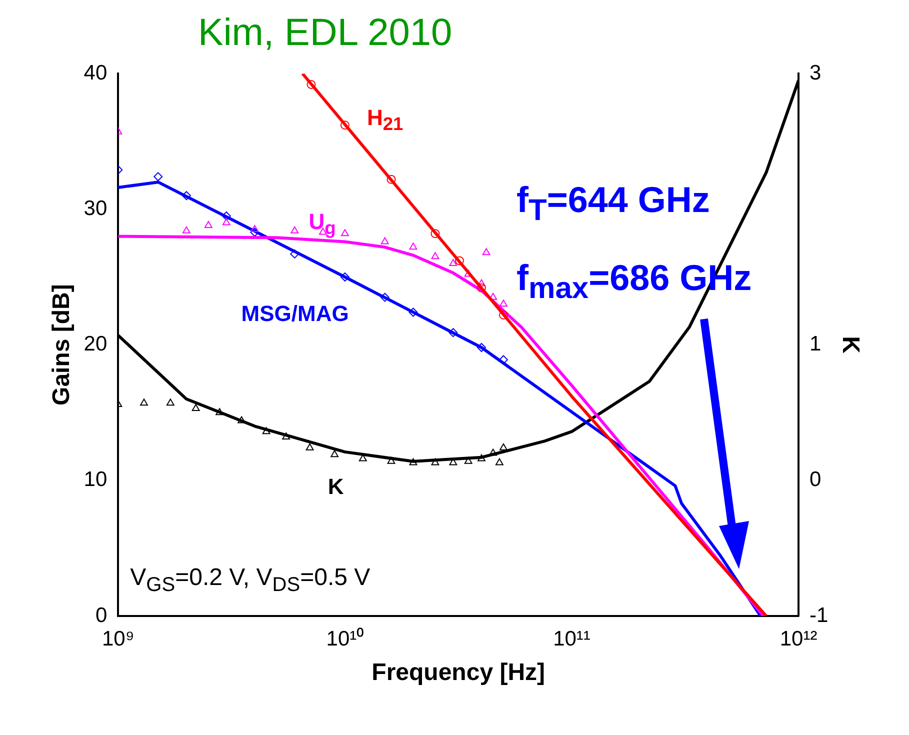 This screenshot has width=909, height=735. What do you see at coordinates (101, 615) in the screenshot?
I see `y-tick-label: 0` at bounding box center [101, 615].